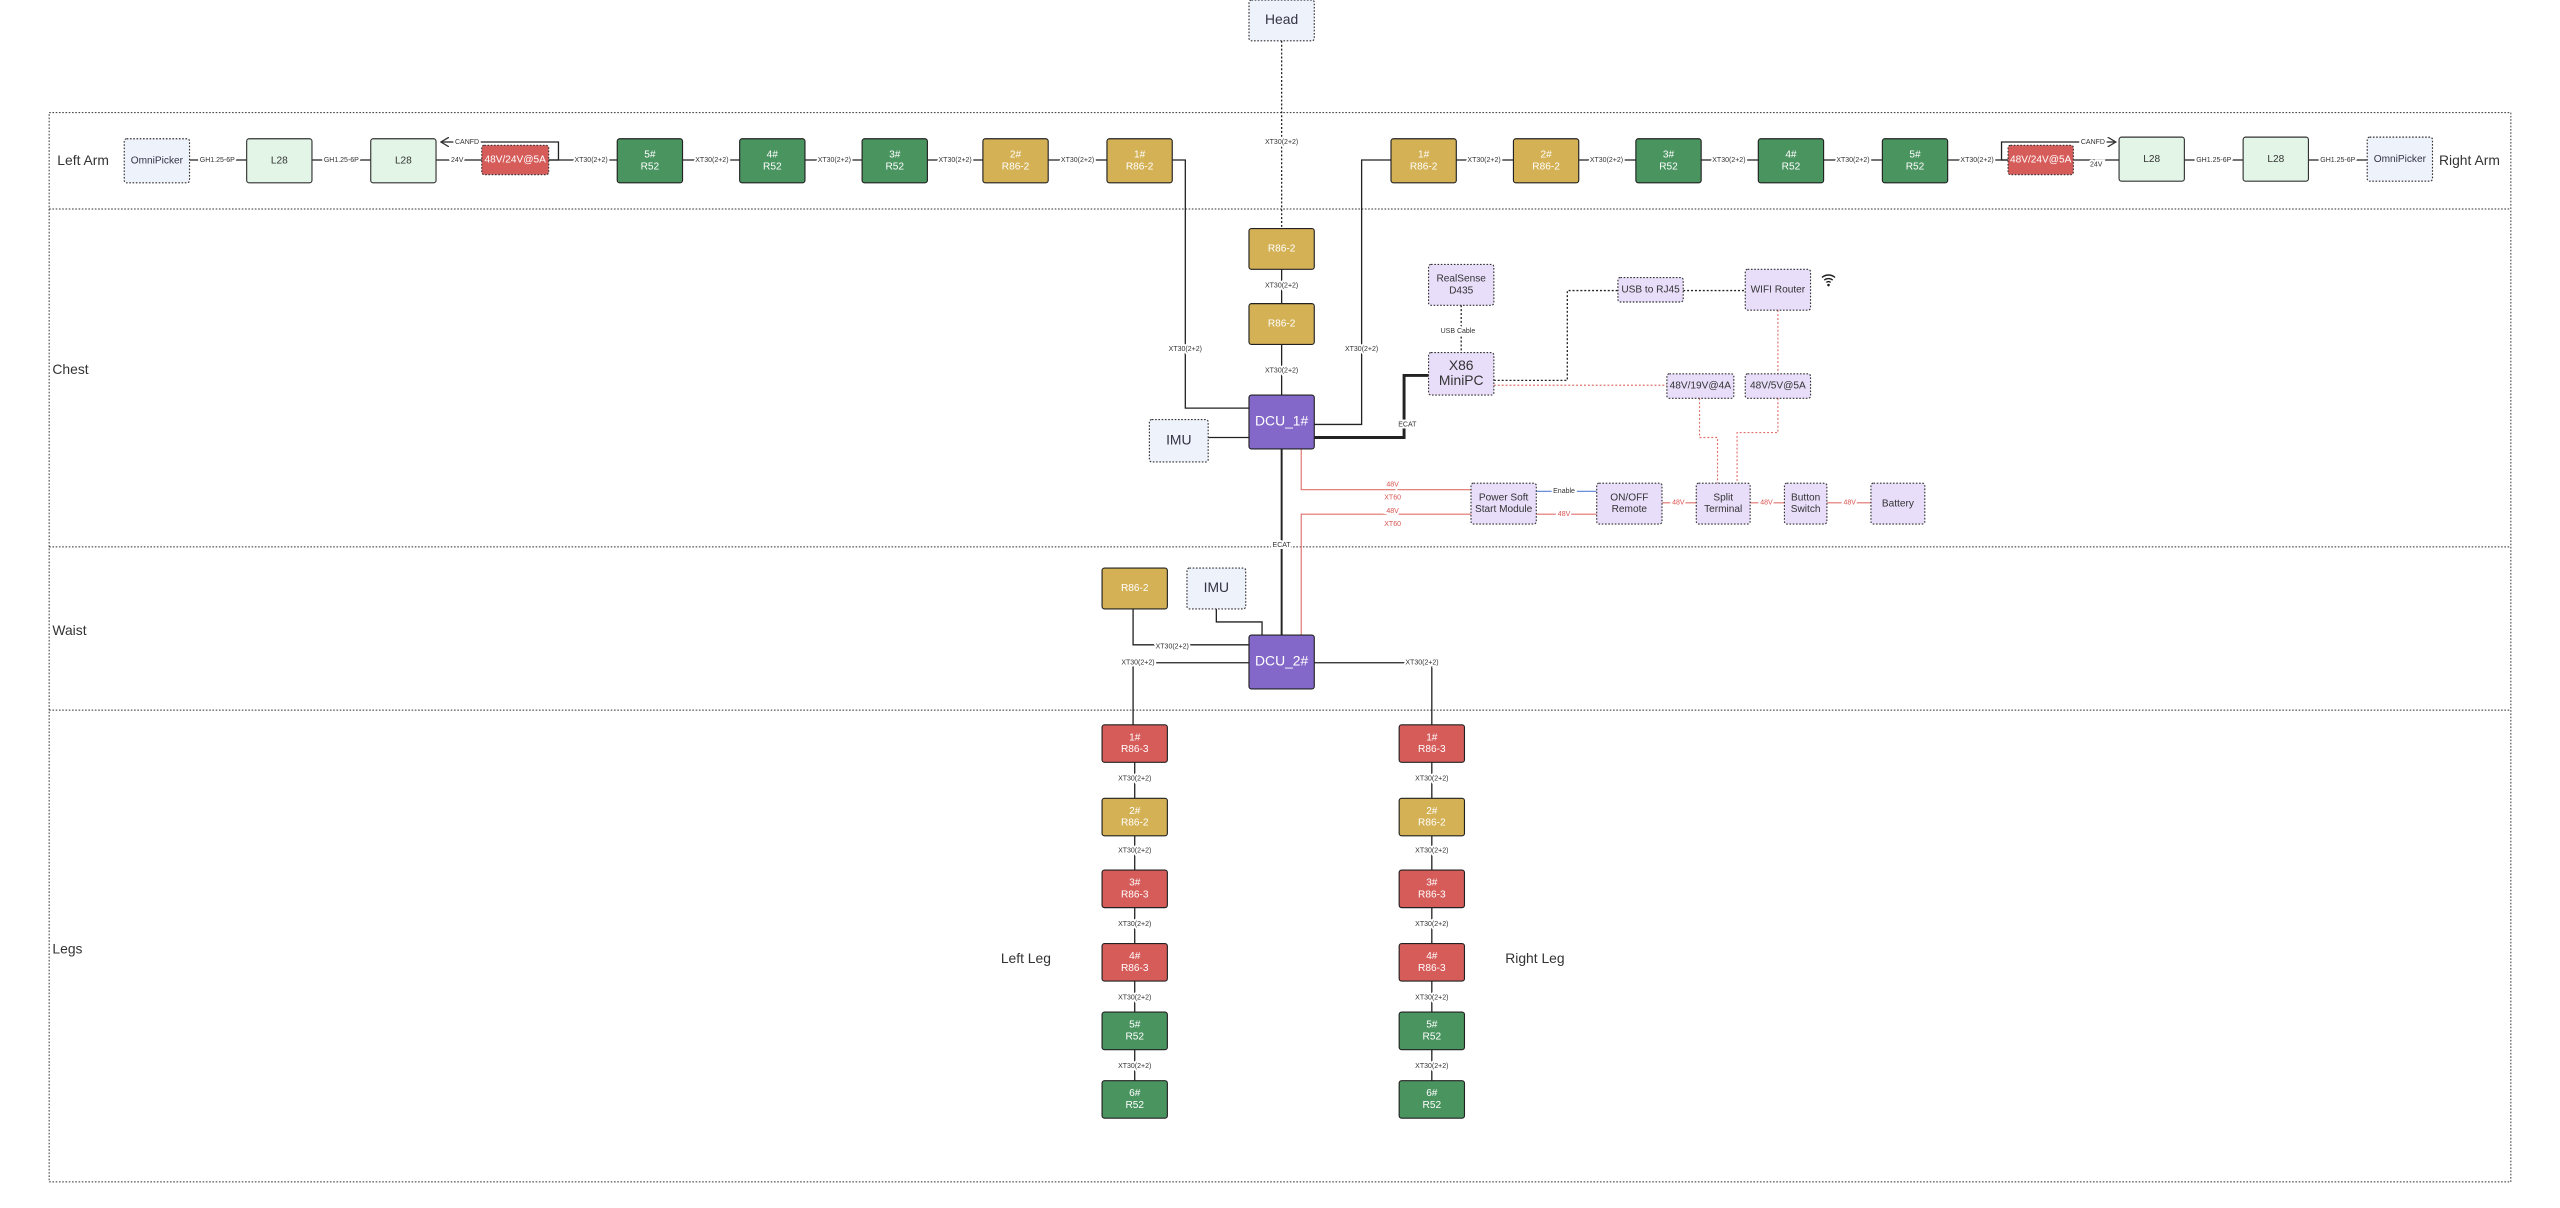 The width and height of the screenshot is (2560, 1208). I want to click on node-rl3: 3#R86-3, so click(1432, 889).